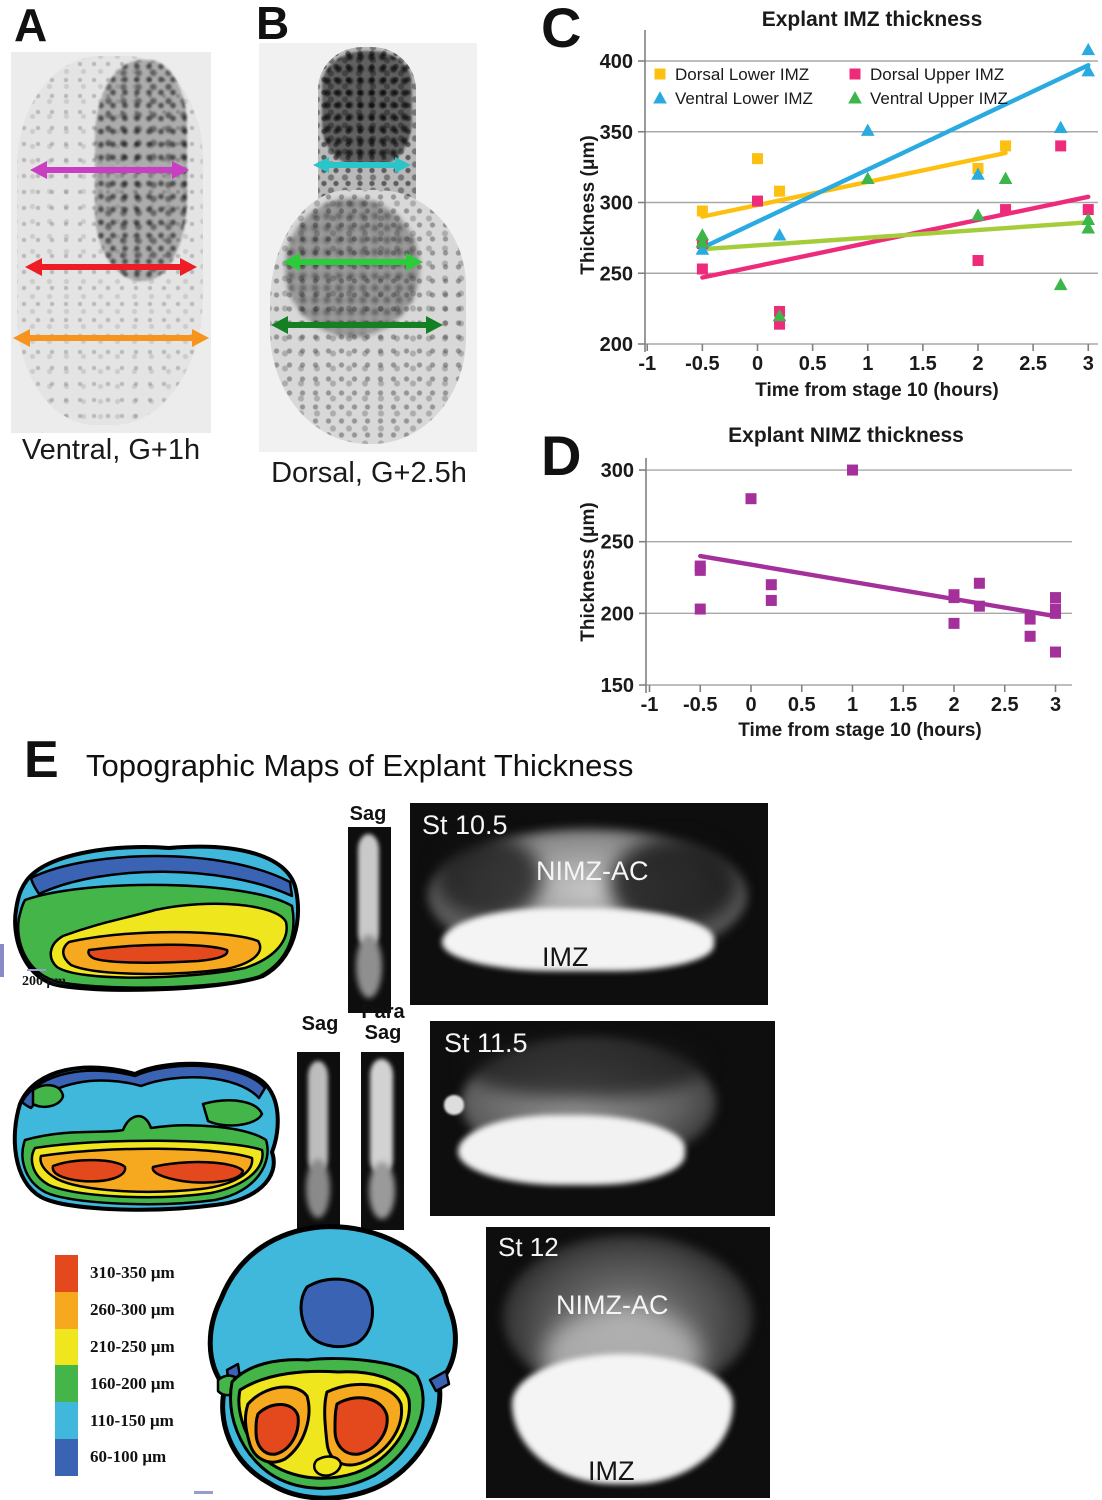  I want to click on legend-label: 210-250 μm, so click(132, 1346).